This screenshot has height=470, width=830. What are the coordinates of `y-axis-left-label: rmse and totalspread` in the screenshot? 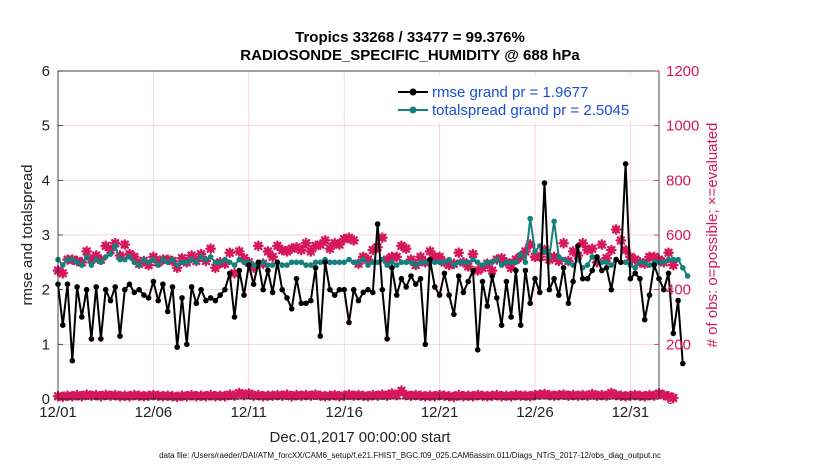 It's located at (27, 235).